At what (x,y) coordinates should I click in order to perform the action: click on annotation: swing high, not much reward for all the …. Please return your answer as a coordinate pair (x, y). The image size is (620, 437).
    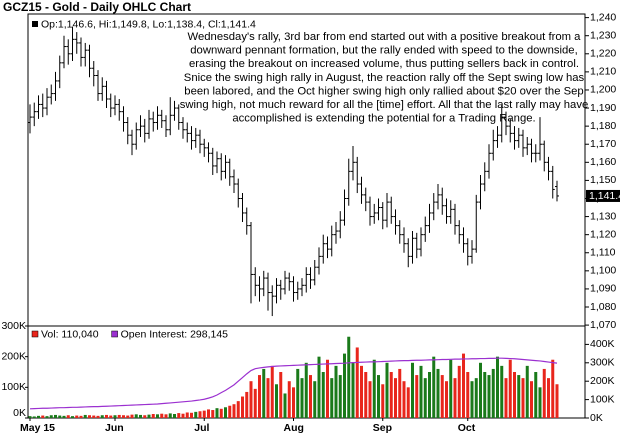
    Looking at the image, I should click on (384, 105).